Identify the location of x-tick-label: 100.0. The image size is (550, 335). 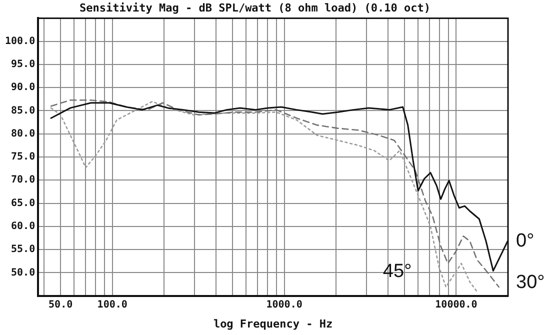
(112, 304).